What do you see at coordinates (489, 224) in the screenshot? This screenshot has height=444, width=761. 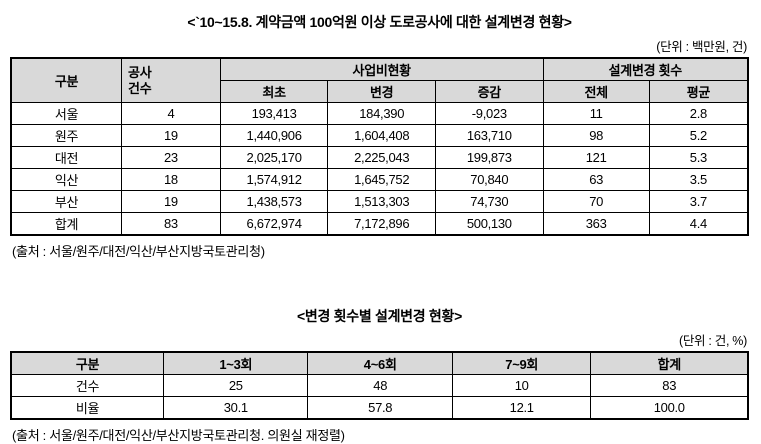 I see `value-cell: 500,130` at bounding box center [489, 224].